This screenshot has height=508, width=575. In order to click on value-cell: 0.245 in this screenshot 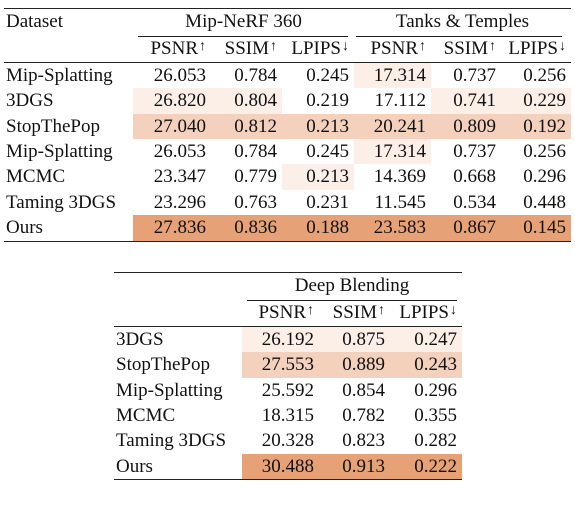, I will do `click(327, 152)`.